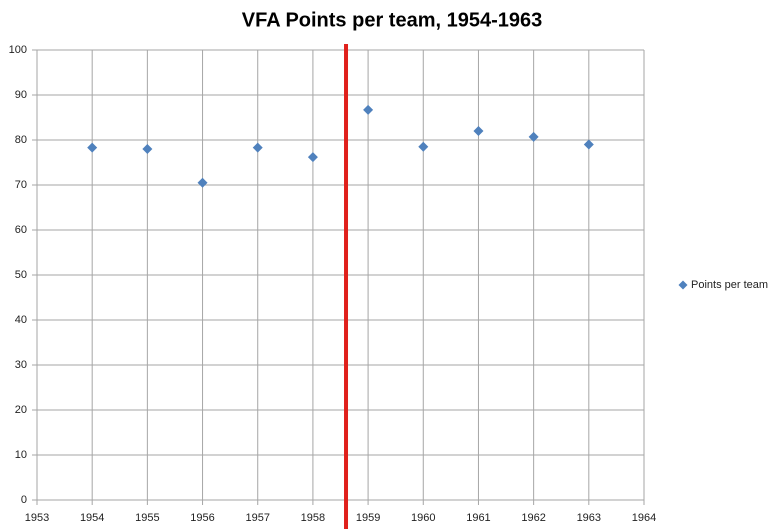 The width and height of the screenshot is (781, 529). I want to click on y-tick-label: 80, so click(21, 140).